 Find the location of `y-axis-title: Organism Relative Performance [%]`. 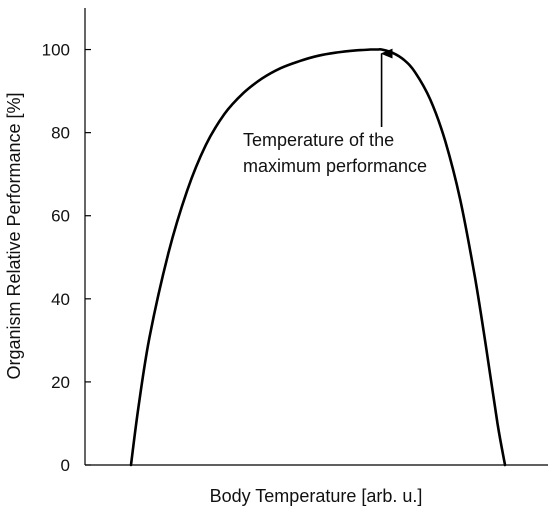

y-axis-title: Organism Relative Performance [%] is located at coordinates (14, 235).